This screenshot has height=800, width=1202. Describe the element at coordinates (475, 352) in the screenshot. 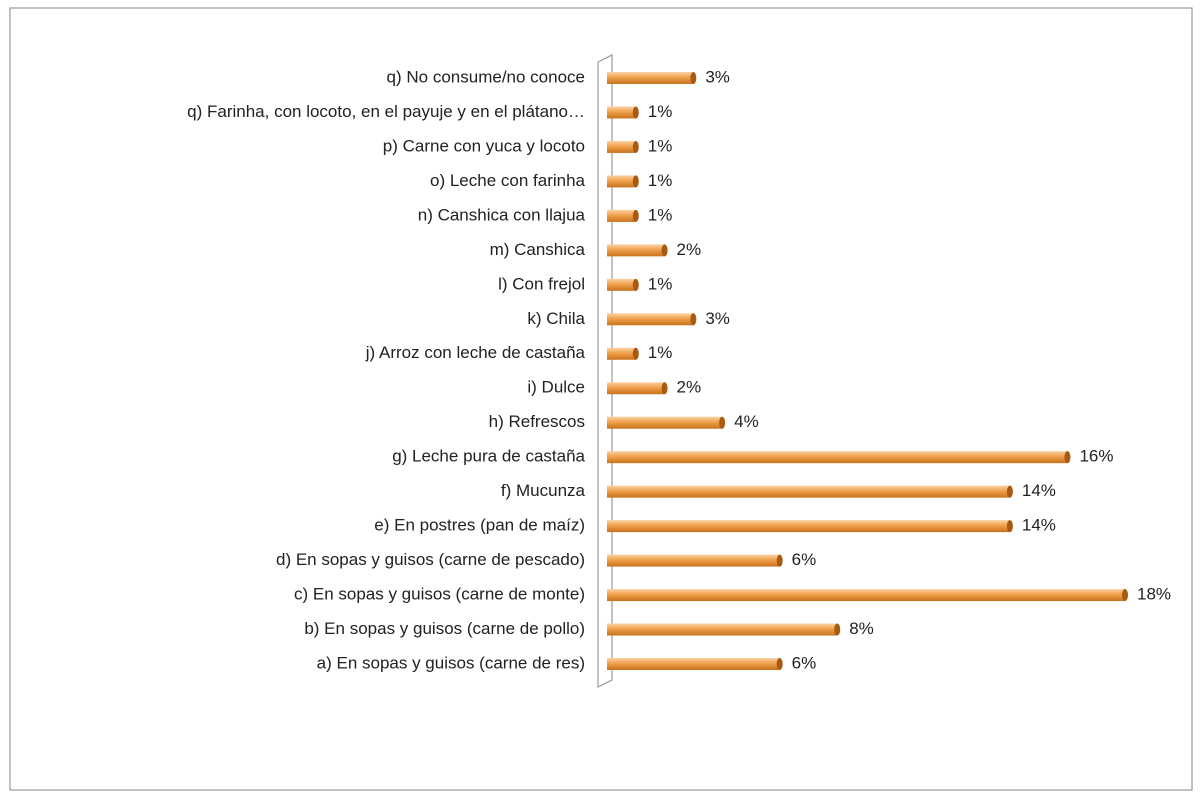

I see `category-label: j) Arroz con leche de castaña` at that location.